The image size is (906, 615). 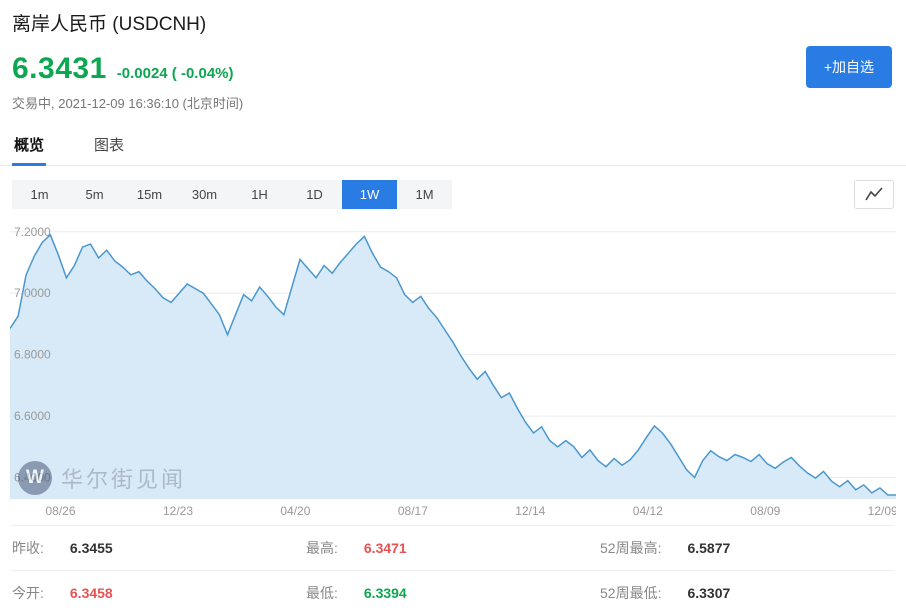 What do you see at coordinates (882, 511) in the screenshot?
I see `svg-text: 12/09` at bounding box center [882, 511].